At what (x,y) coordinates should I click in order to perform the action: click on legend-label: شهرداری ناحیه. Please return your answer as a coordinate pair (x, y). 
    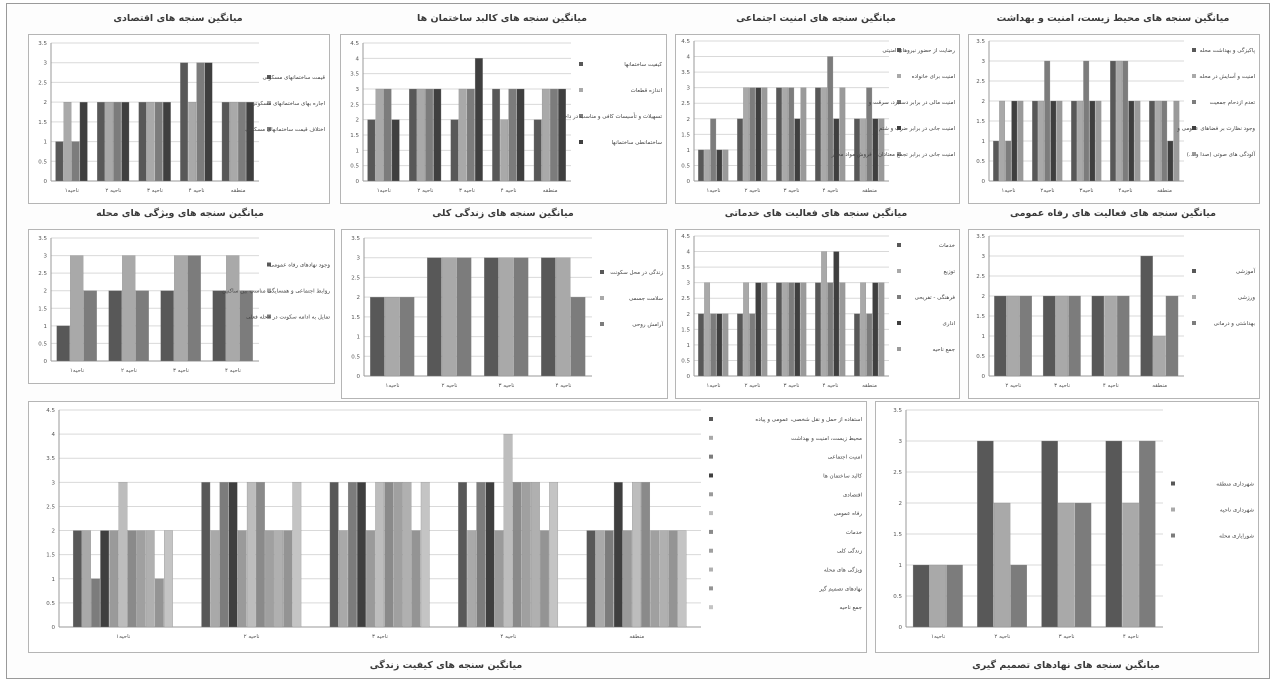
    Looking at the image, I should click on (1237, 511).